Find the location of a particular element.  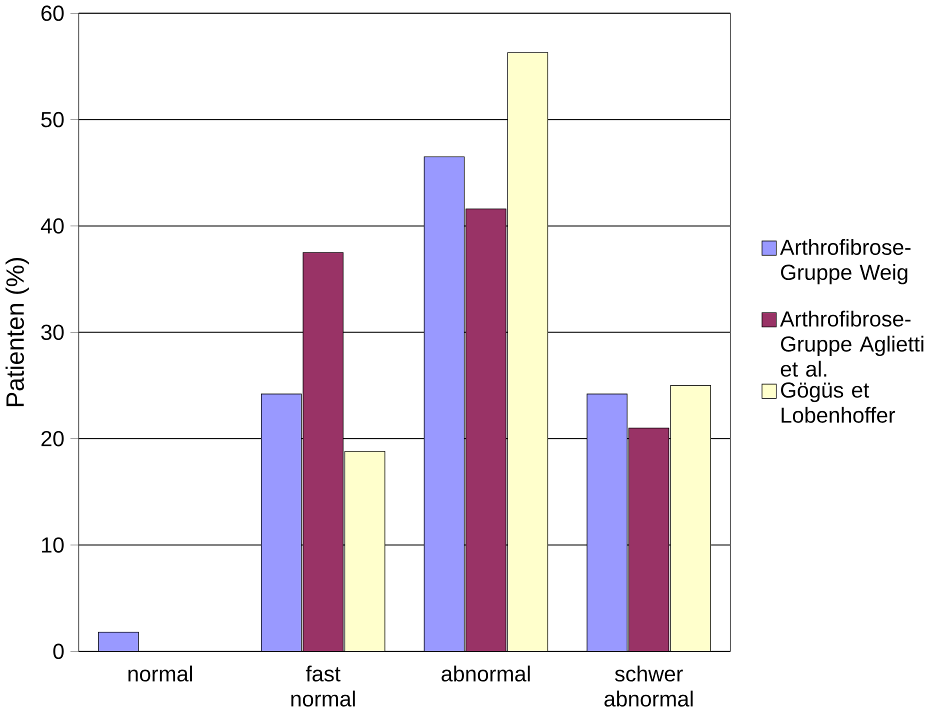

x-tick-label: fast normal is located at coordinates (323, 686).